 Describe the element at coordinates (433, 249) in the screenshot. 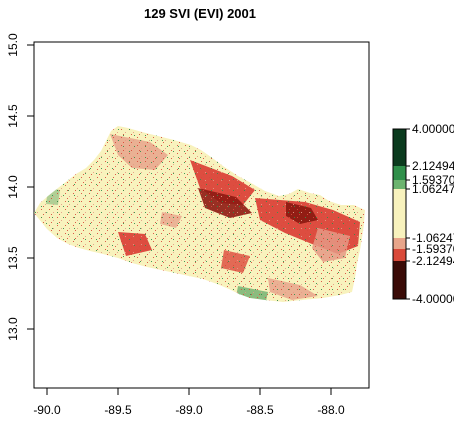

I see `legend-label: -1.59370` at that location.